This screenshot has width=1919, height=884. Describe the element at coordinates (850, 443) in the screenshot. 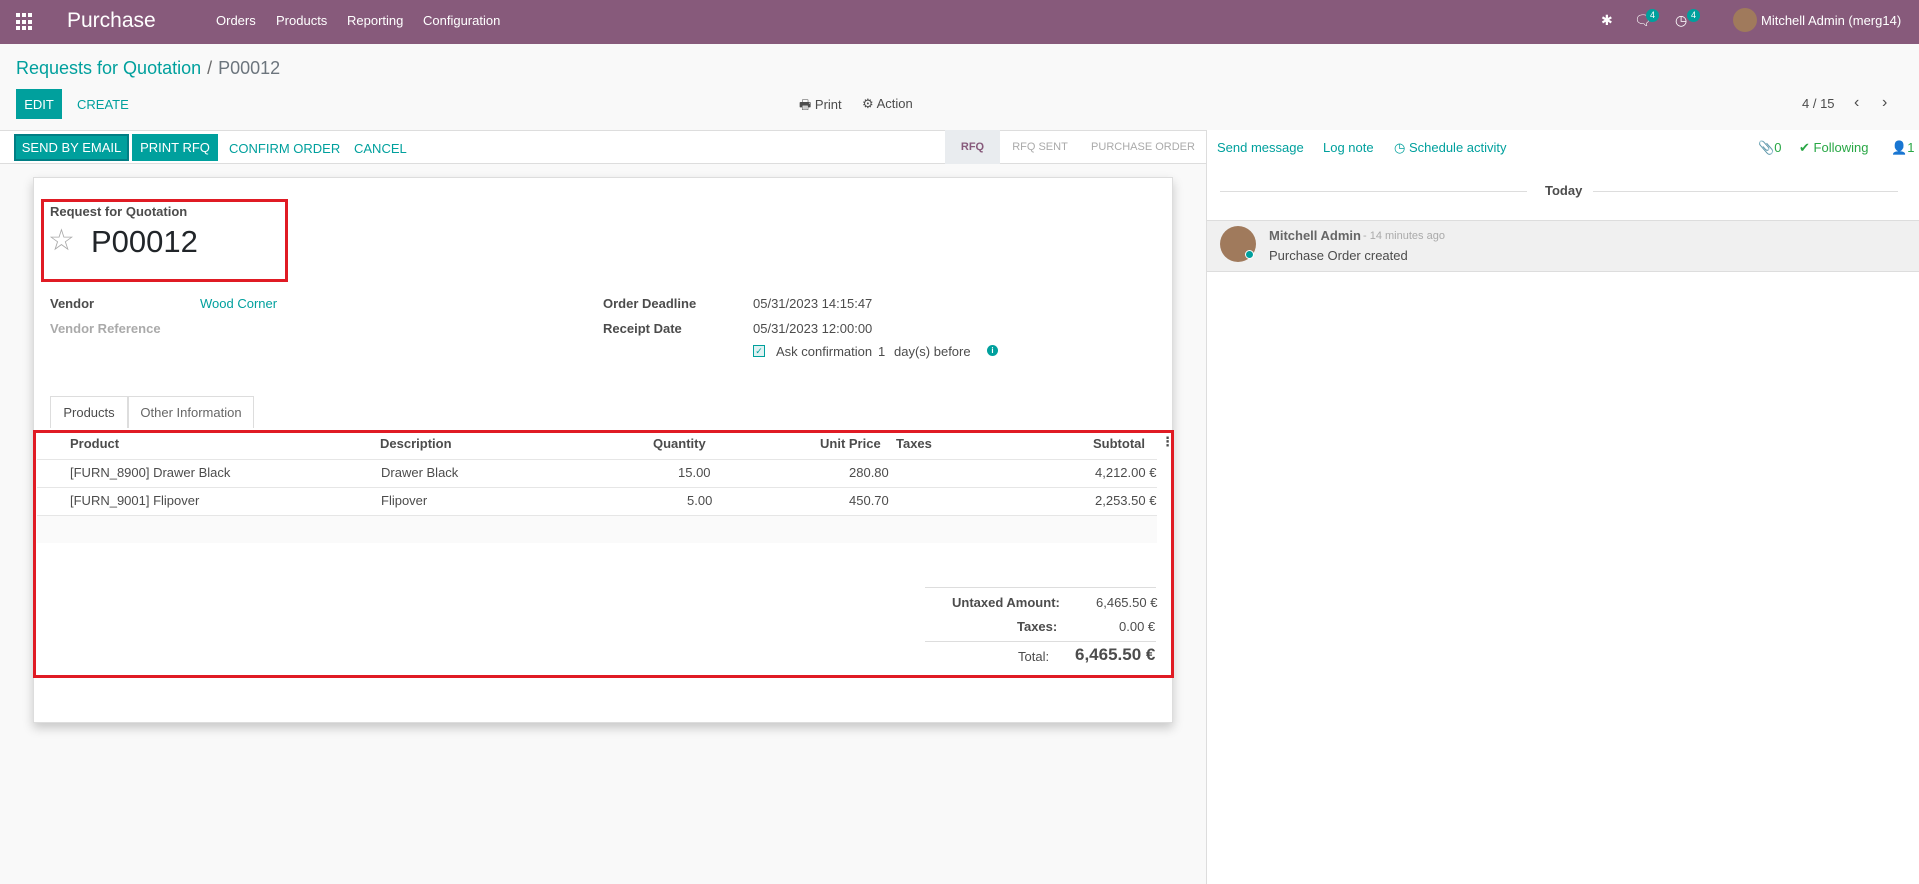

I see `col-unit-price: Unit Price` at that location.